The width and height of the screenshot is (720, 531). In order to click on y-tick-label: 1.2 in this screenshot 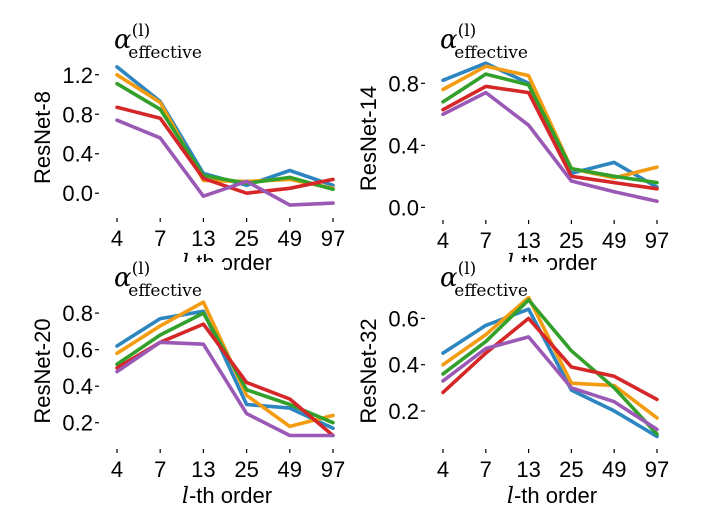, I will do `click(77, 75)`.